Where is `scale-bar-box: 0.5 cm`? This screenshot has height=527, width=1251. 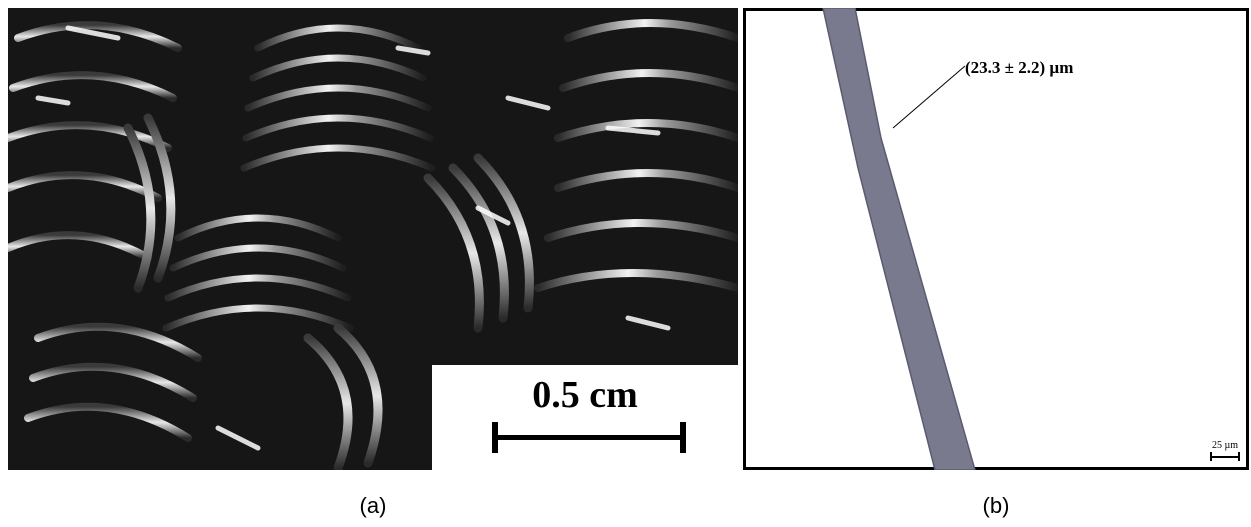 scale-bar-box: 0.5 cm is located at coordinates (585, 417).